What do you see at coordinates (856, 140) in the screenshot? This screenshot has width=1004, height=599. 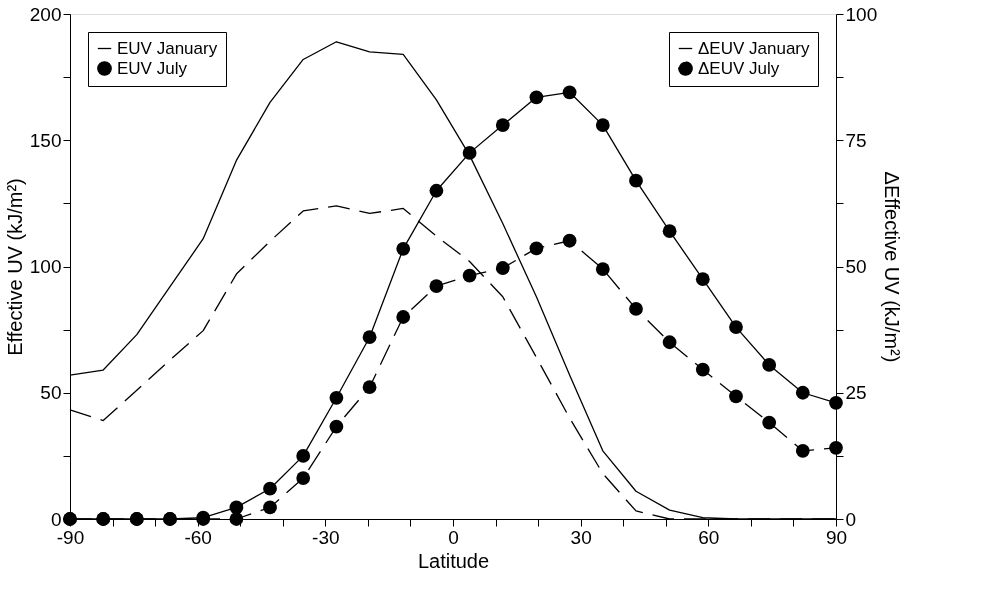 I see `y2-tick-label: 75` at bounding box center [856, 140].